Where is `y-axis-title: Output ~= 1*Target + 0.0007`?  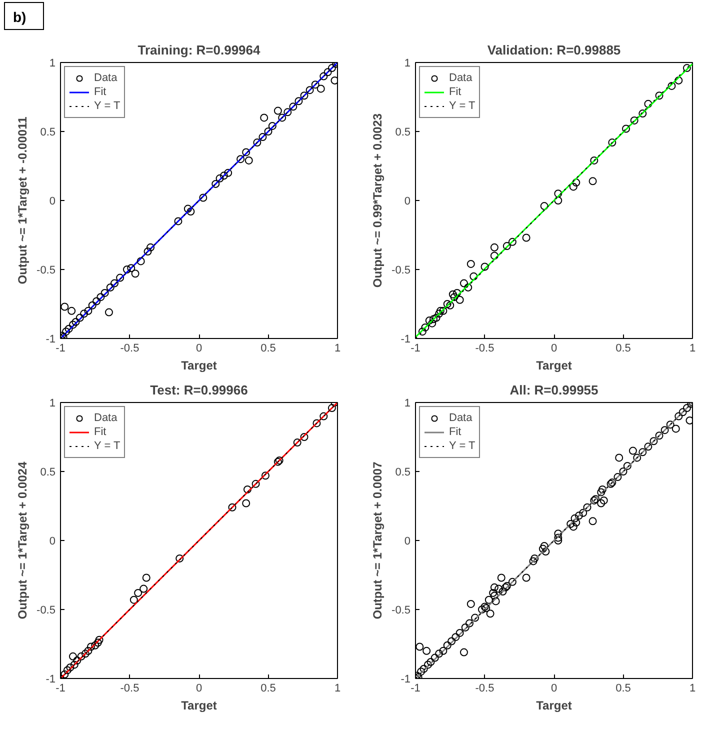 y-axis-title: Output ~= 1*Target + 0.0007 is located at coordinates (377, 540).